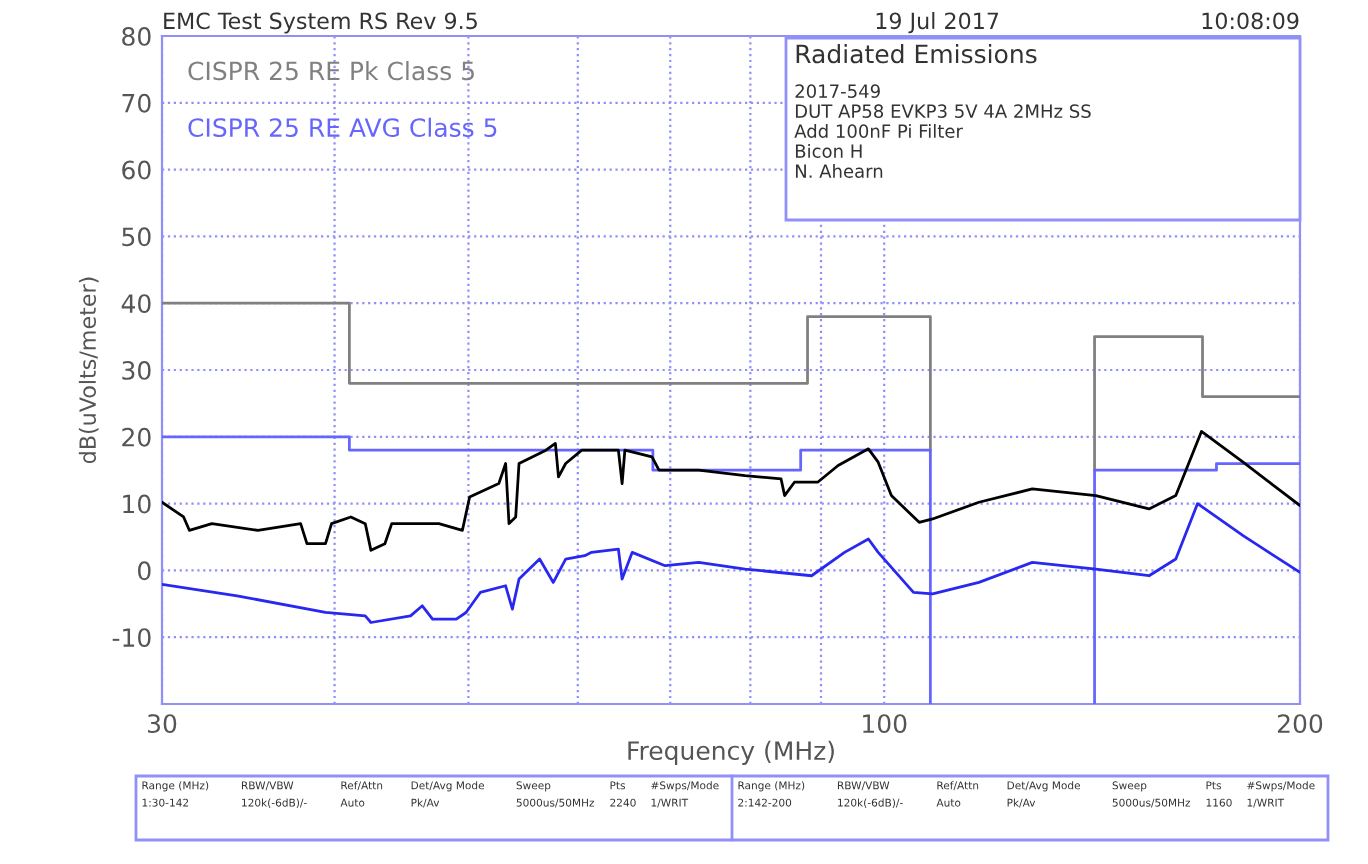  I want to click on y-tick-label: 70, so click(136, 103).